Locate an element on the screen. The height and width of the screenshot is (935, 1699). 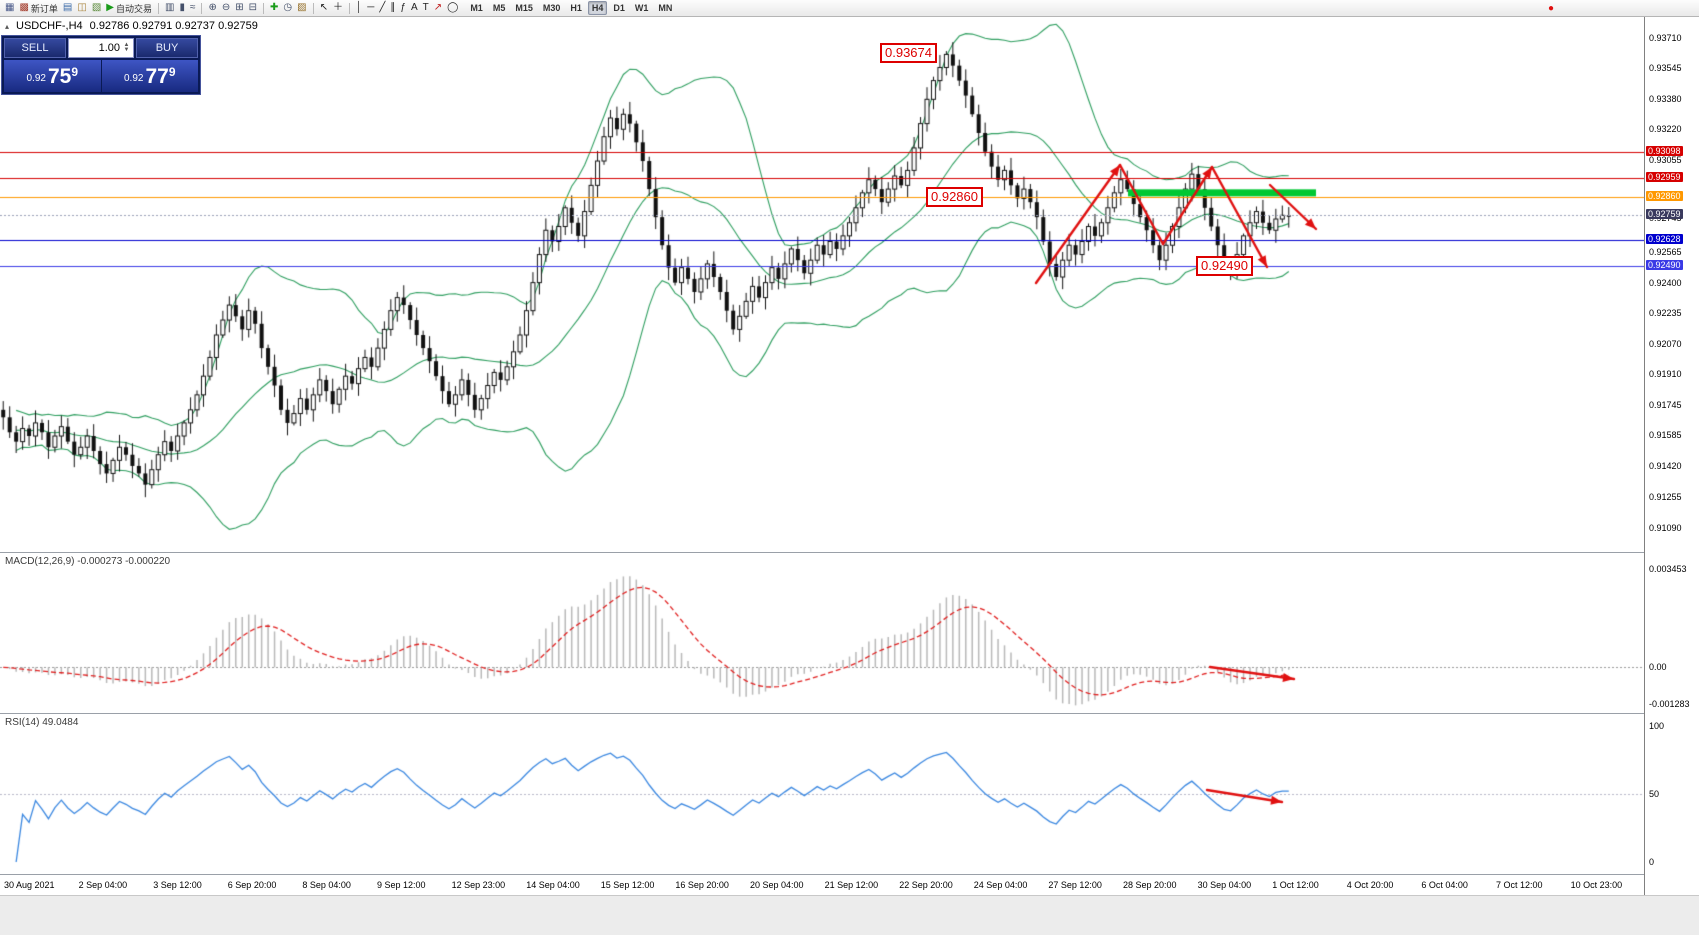
macd-indicator-label: MACD(12,26,9) -0.000273 -0.000220 is located at coordinates (88, 561).